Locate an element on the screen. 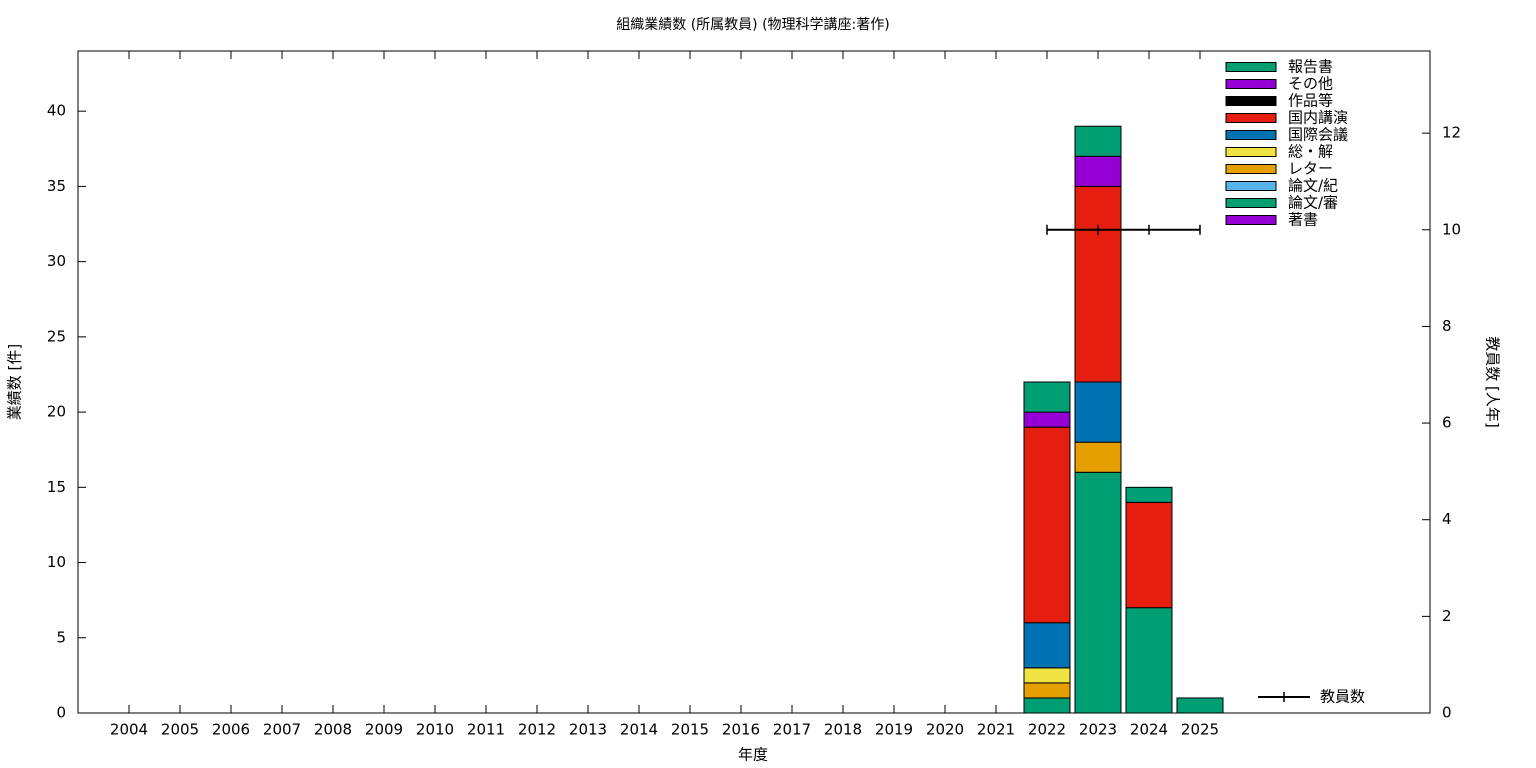  x-tick-label: 2006 is located at coordinates (231, 730).